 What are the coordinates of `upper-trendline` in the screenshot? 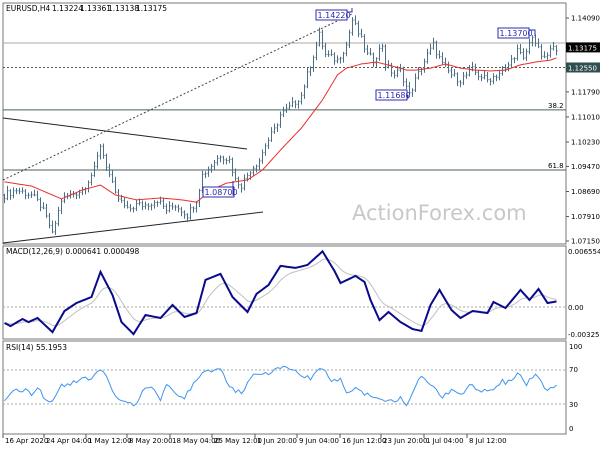 It's located at (125, 133).